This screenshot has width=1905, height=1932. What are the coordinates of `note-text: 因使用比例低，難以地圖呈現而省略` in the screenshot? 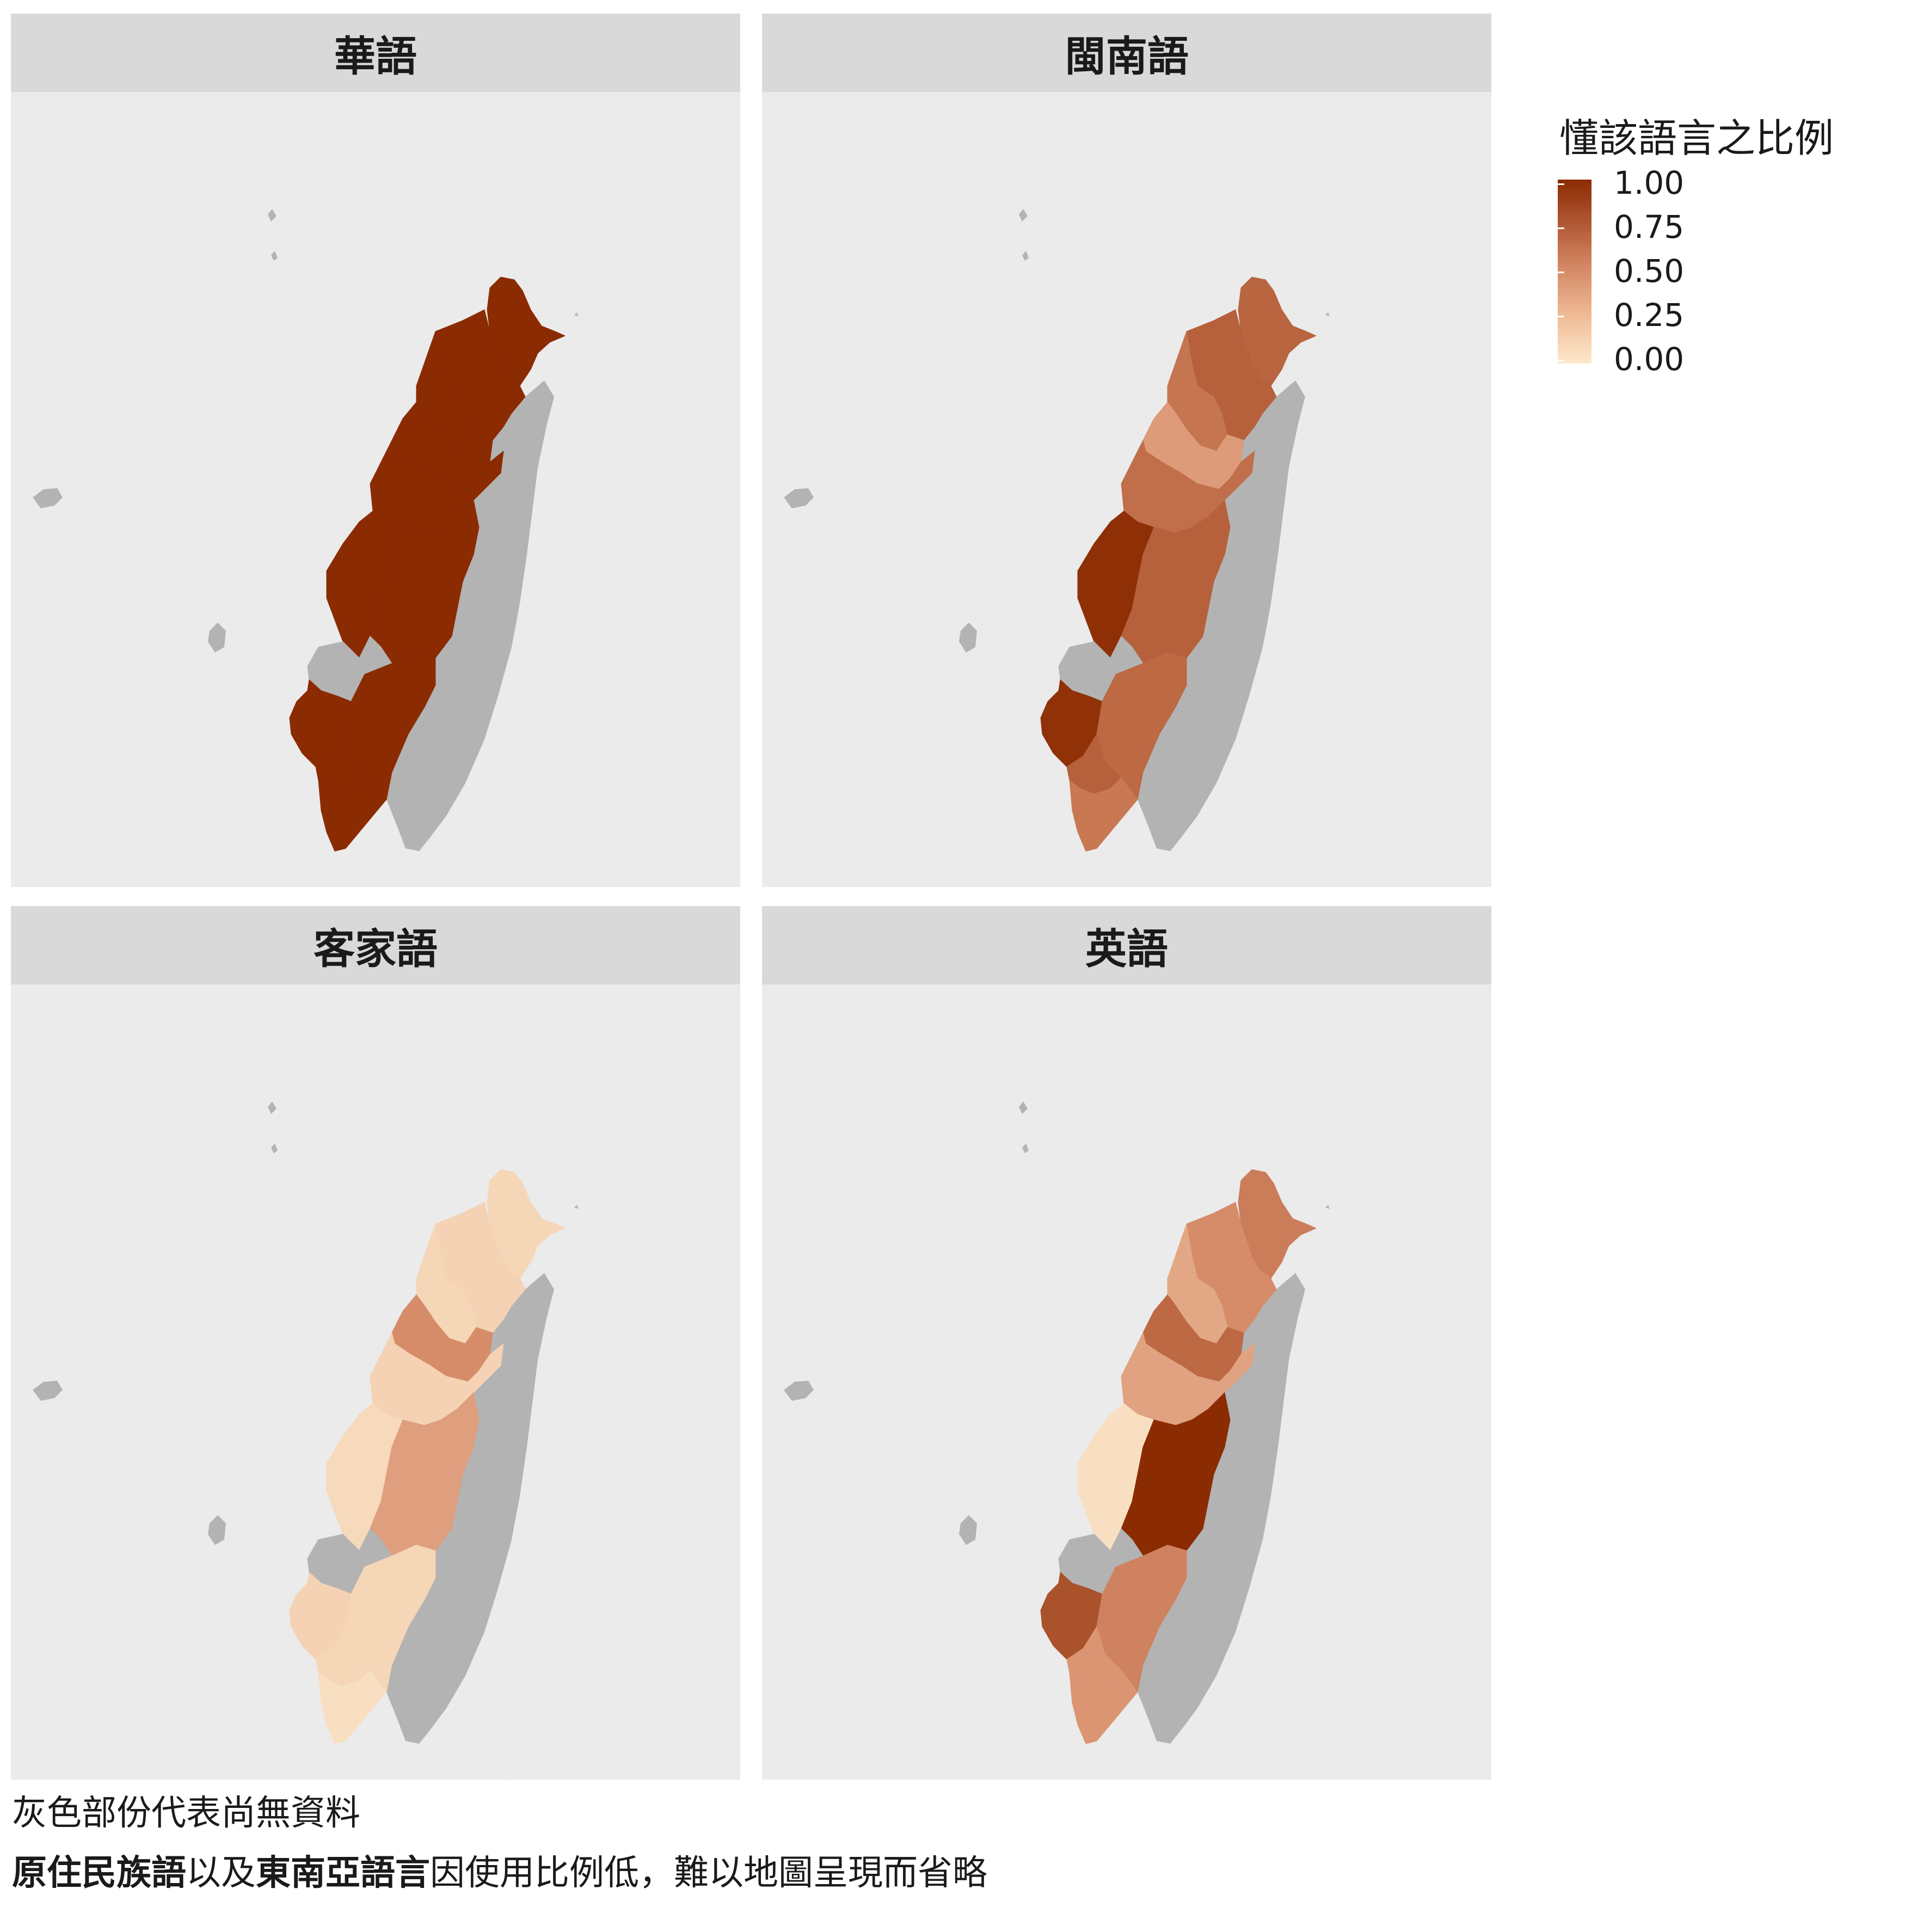 It's located at (708, 1873).